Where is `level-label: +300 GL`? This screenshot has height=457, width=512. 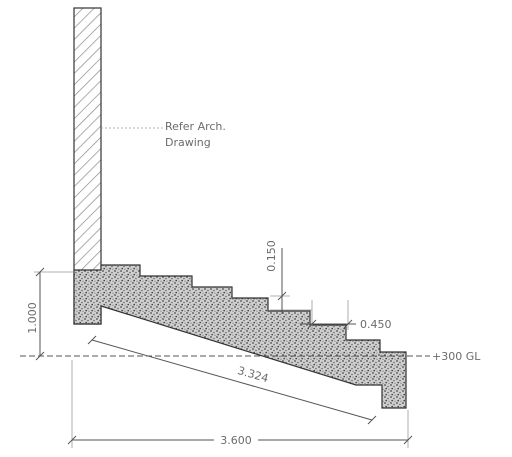
level-label: +300 GL is located at coordinates (456, 356).